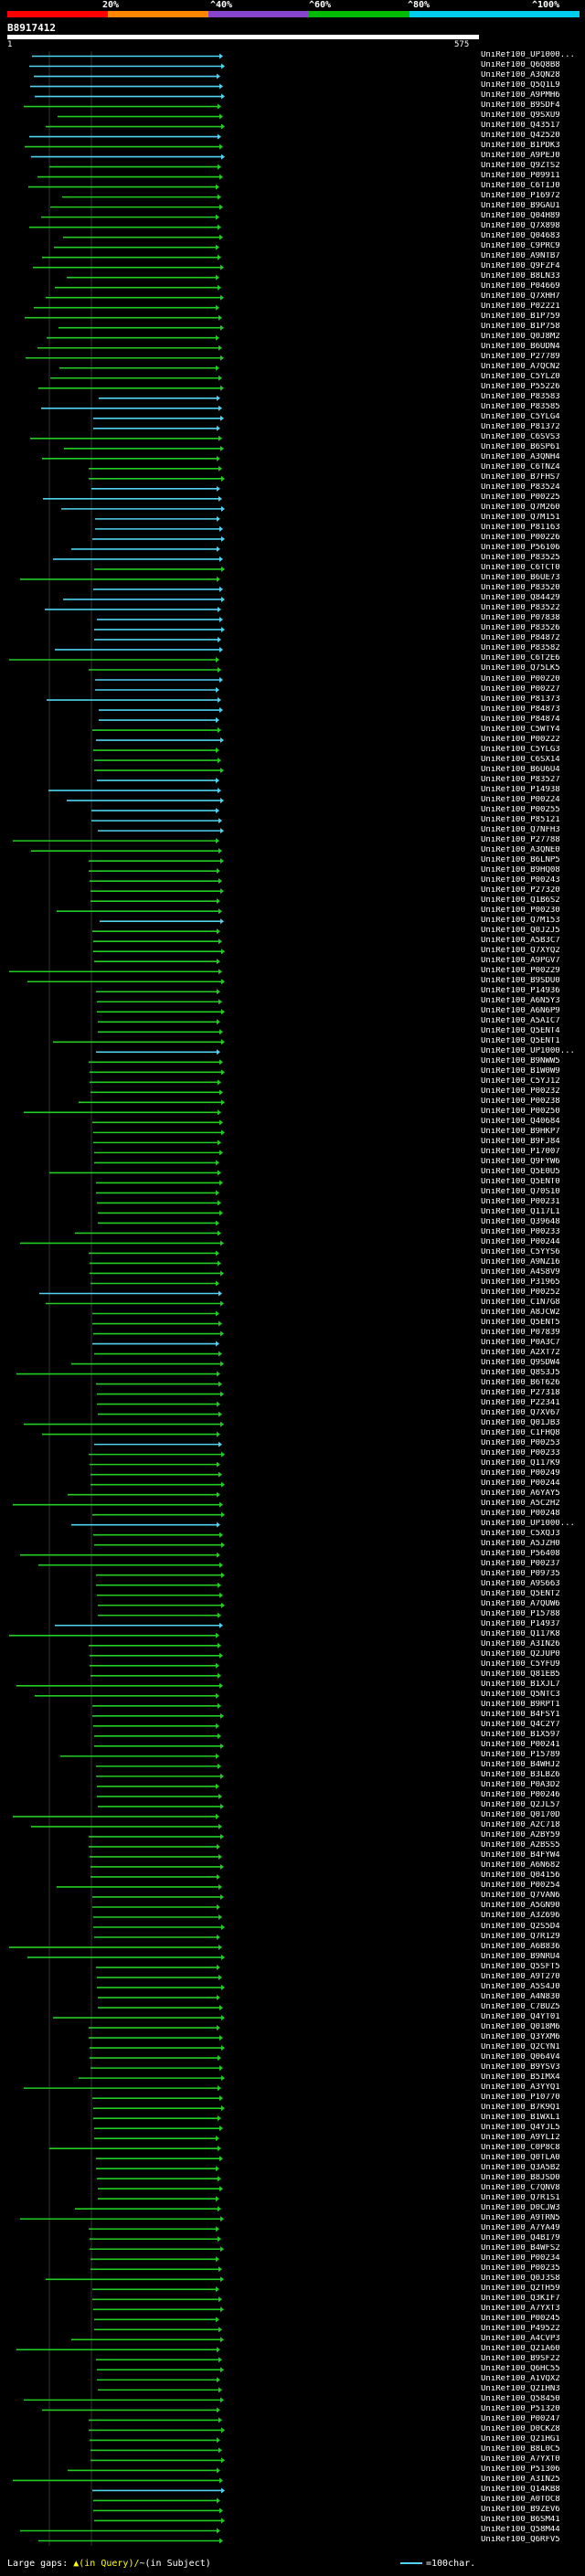 Image resolution: width=585 pixels, height=2576 pixels. Describe the element at coordinates (520, 1745) in the screenshot. I see `hit-label: UniRef100_P00241` at that location.